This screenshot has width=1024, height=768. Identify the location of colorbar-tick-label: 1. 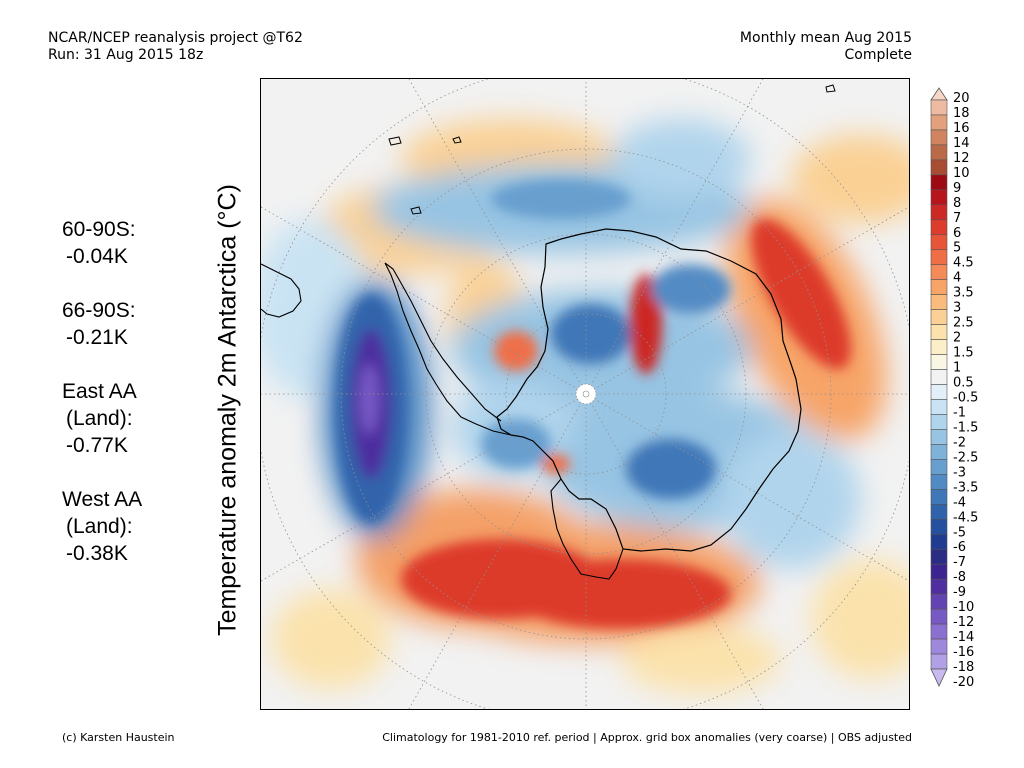
(957, 368).